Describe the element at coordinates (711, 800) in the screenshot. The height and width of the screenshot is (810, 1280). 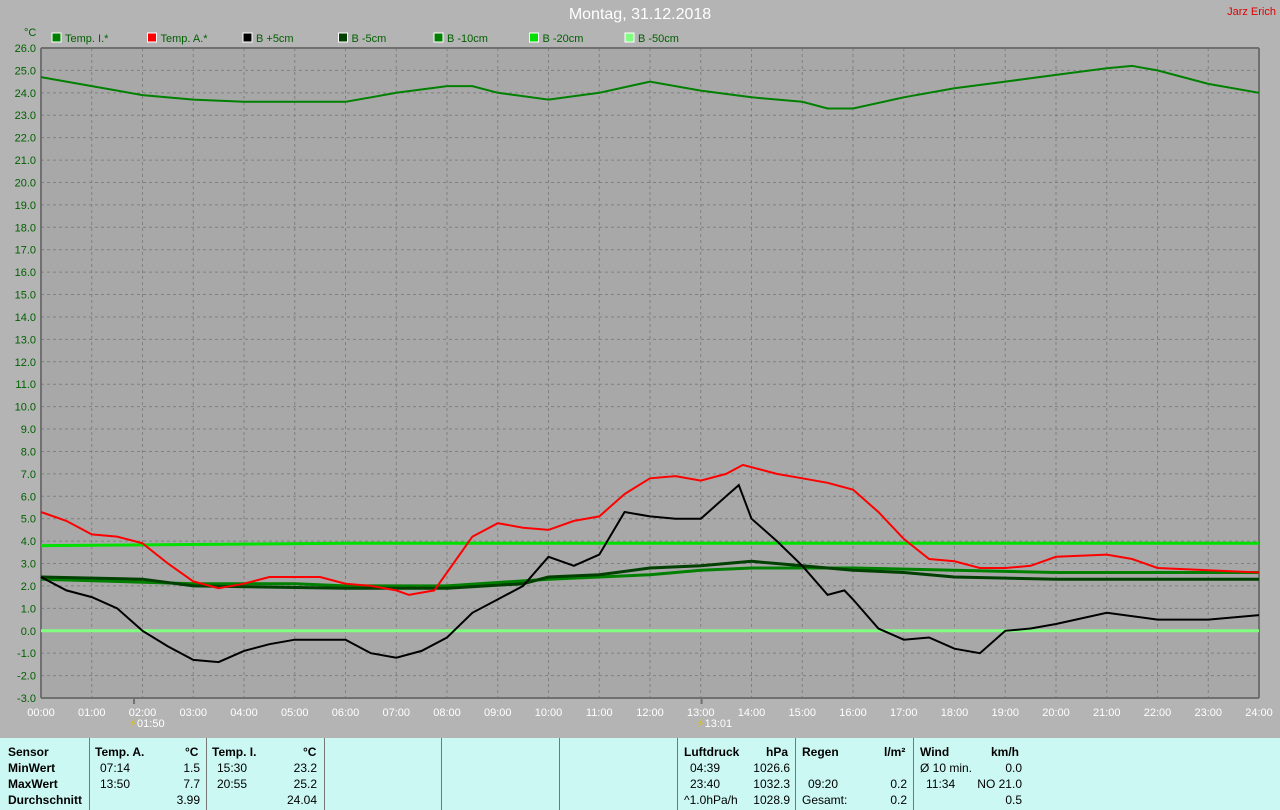
I see `pressure-trend: ^1.0hPa/h` at that location.